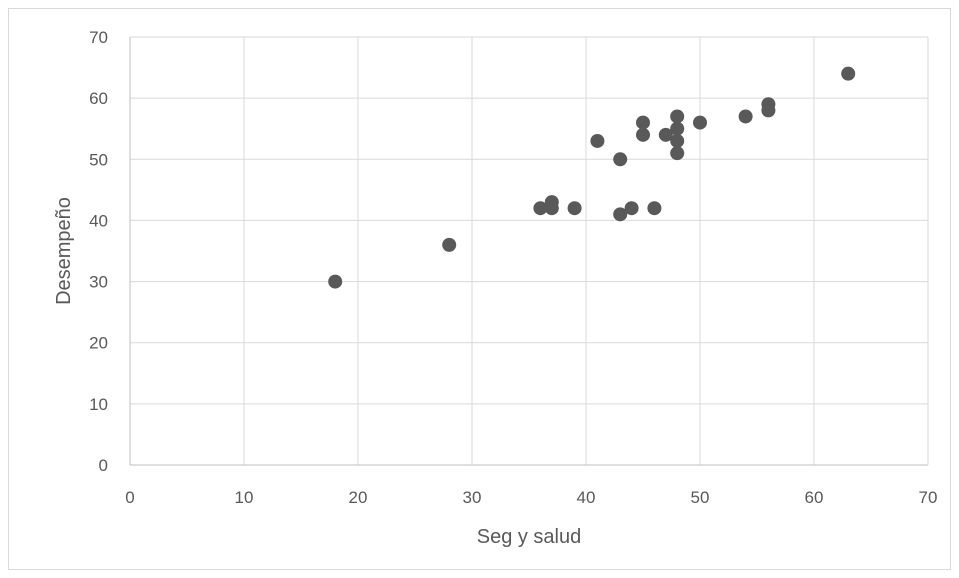  What do you see at coordinates (472, 497) in the screenshot?
I see `x-tick-label: 30` at bounding box center [472, 497].